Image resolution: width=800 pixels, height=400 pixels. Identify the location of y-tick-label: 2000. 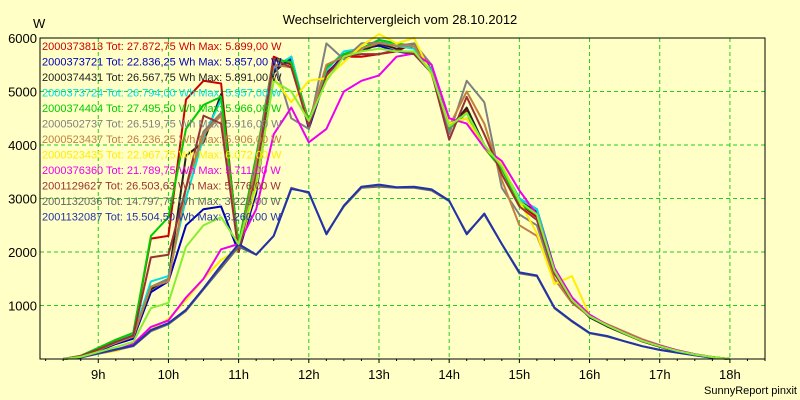
(22, 252).